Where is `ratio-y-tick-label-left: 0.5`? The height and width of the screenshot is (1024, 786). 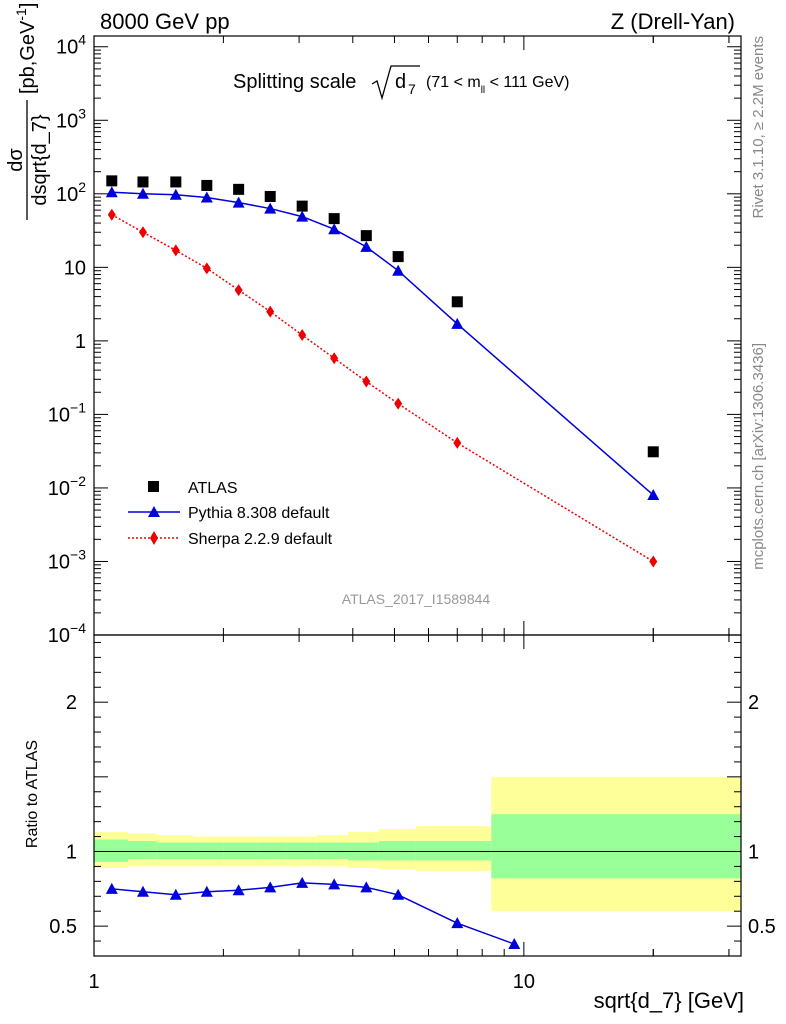 ratio-y-tick-label-left: 0.5 is located at coordinates (63, 927).